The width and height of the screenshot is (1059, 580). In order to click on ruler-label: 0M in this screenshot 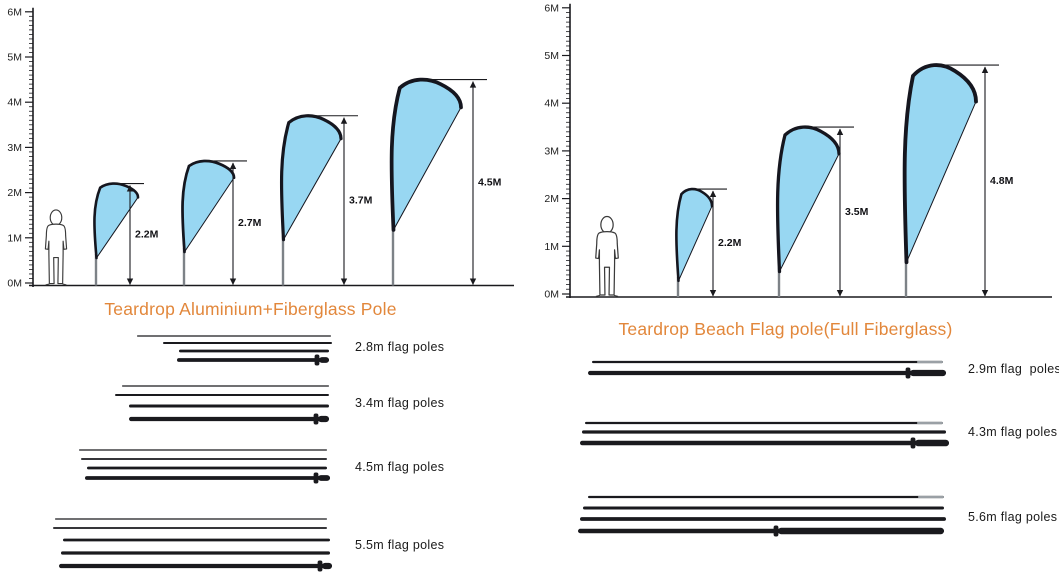, I will do `click(14, 284)`.